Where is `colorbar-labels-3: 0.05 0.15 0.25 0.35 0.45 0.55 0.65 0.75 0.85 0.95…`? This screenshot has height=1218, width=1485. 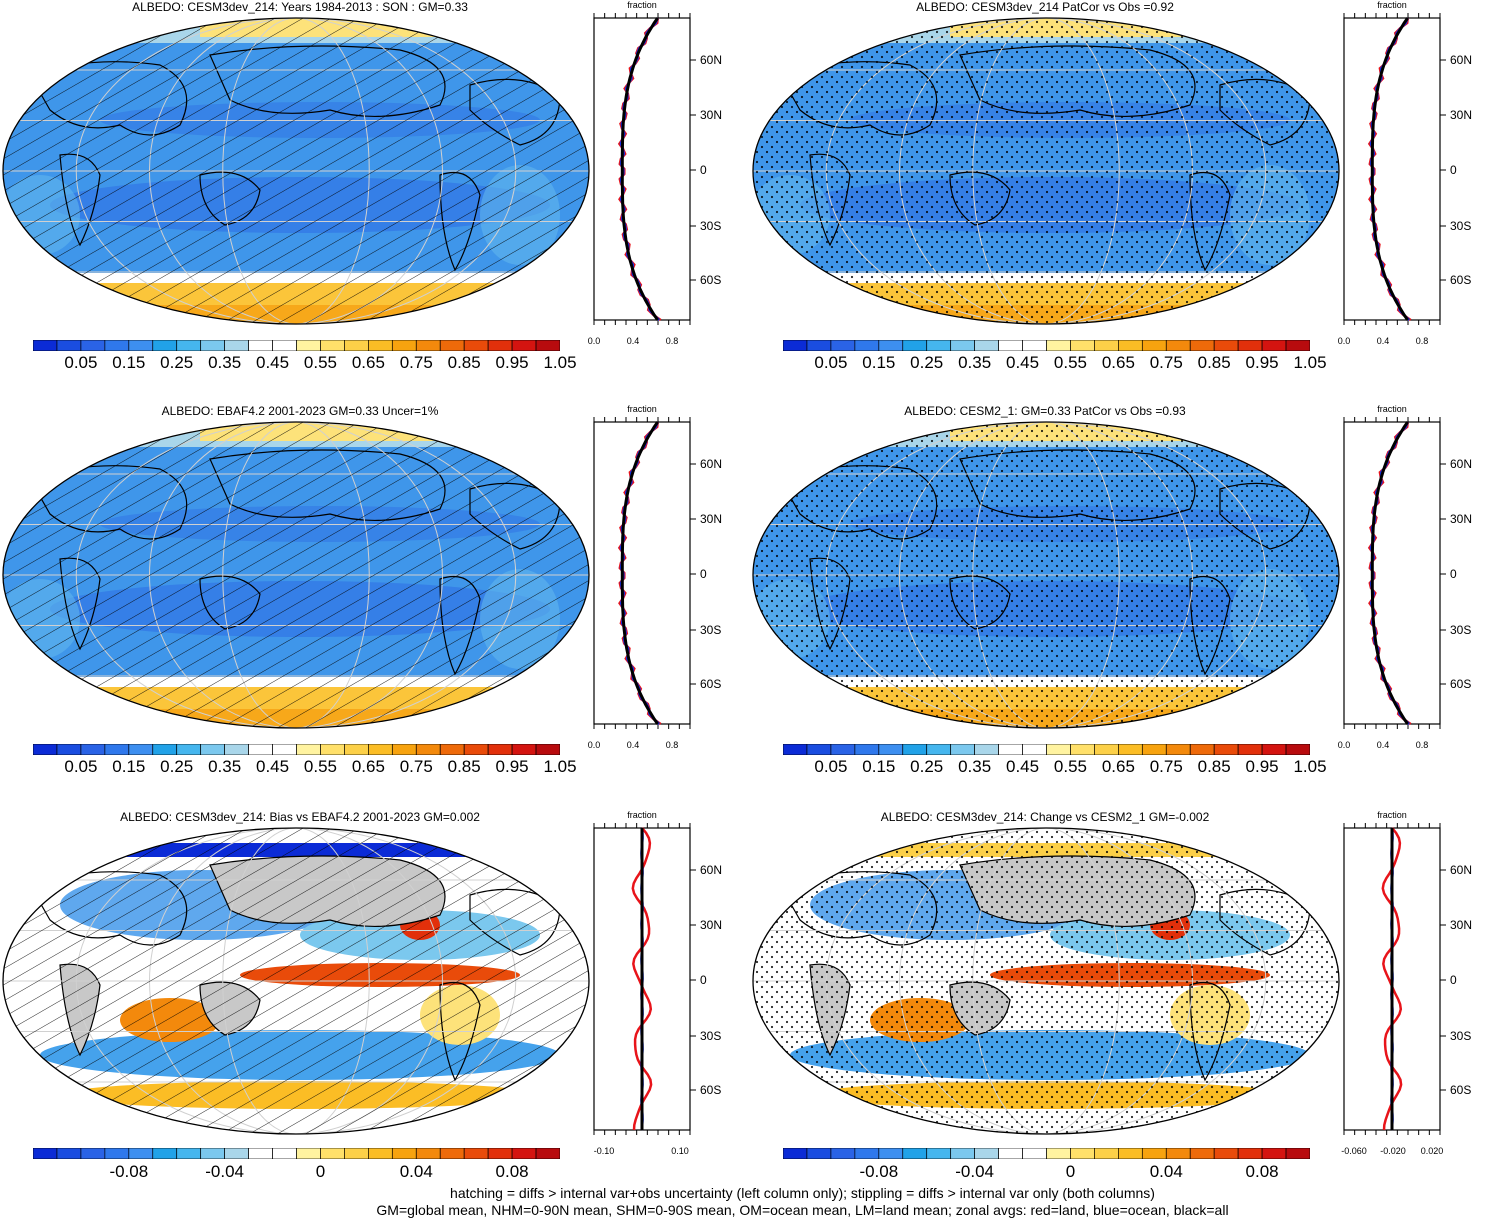
colorbar-labels-3: 0.05 0.15 0.25 0.35 0.45 0.55 0.65 0.75 0.85 0.95… is located at coordinates (304, 767).